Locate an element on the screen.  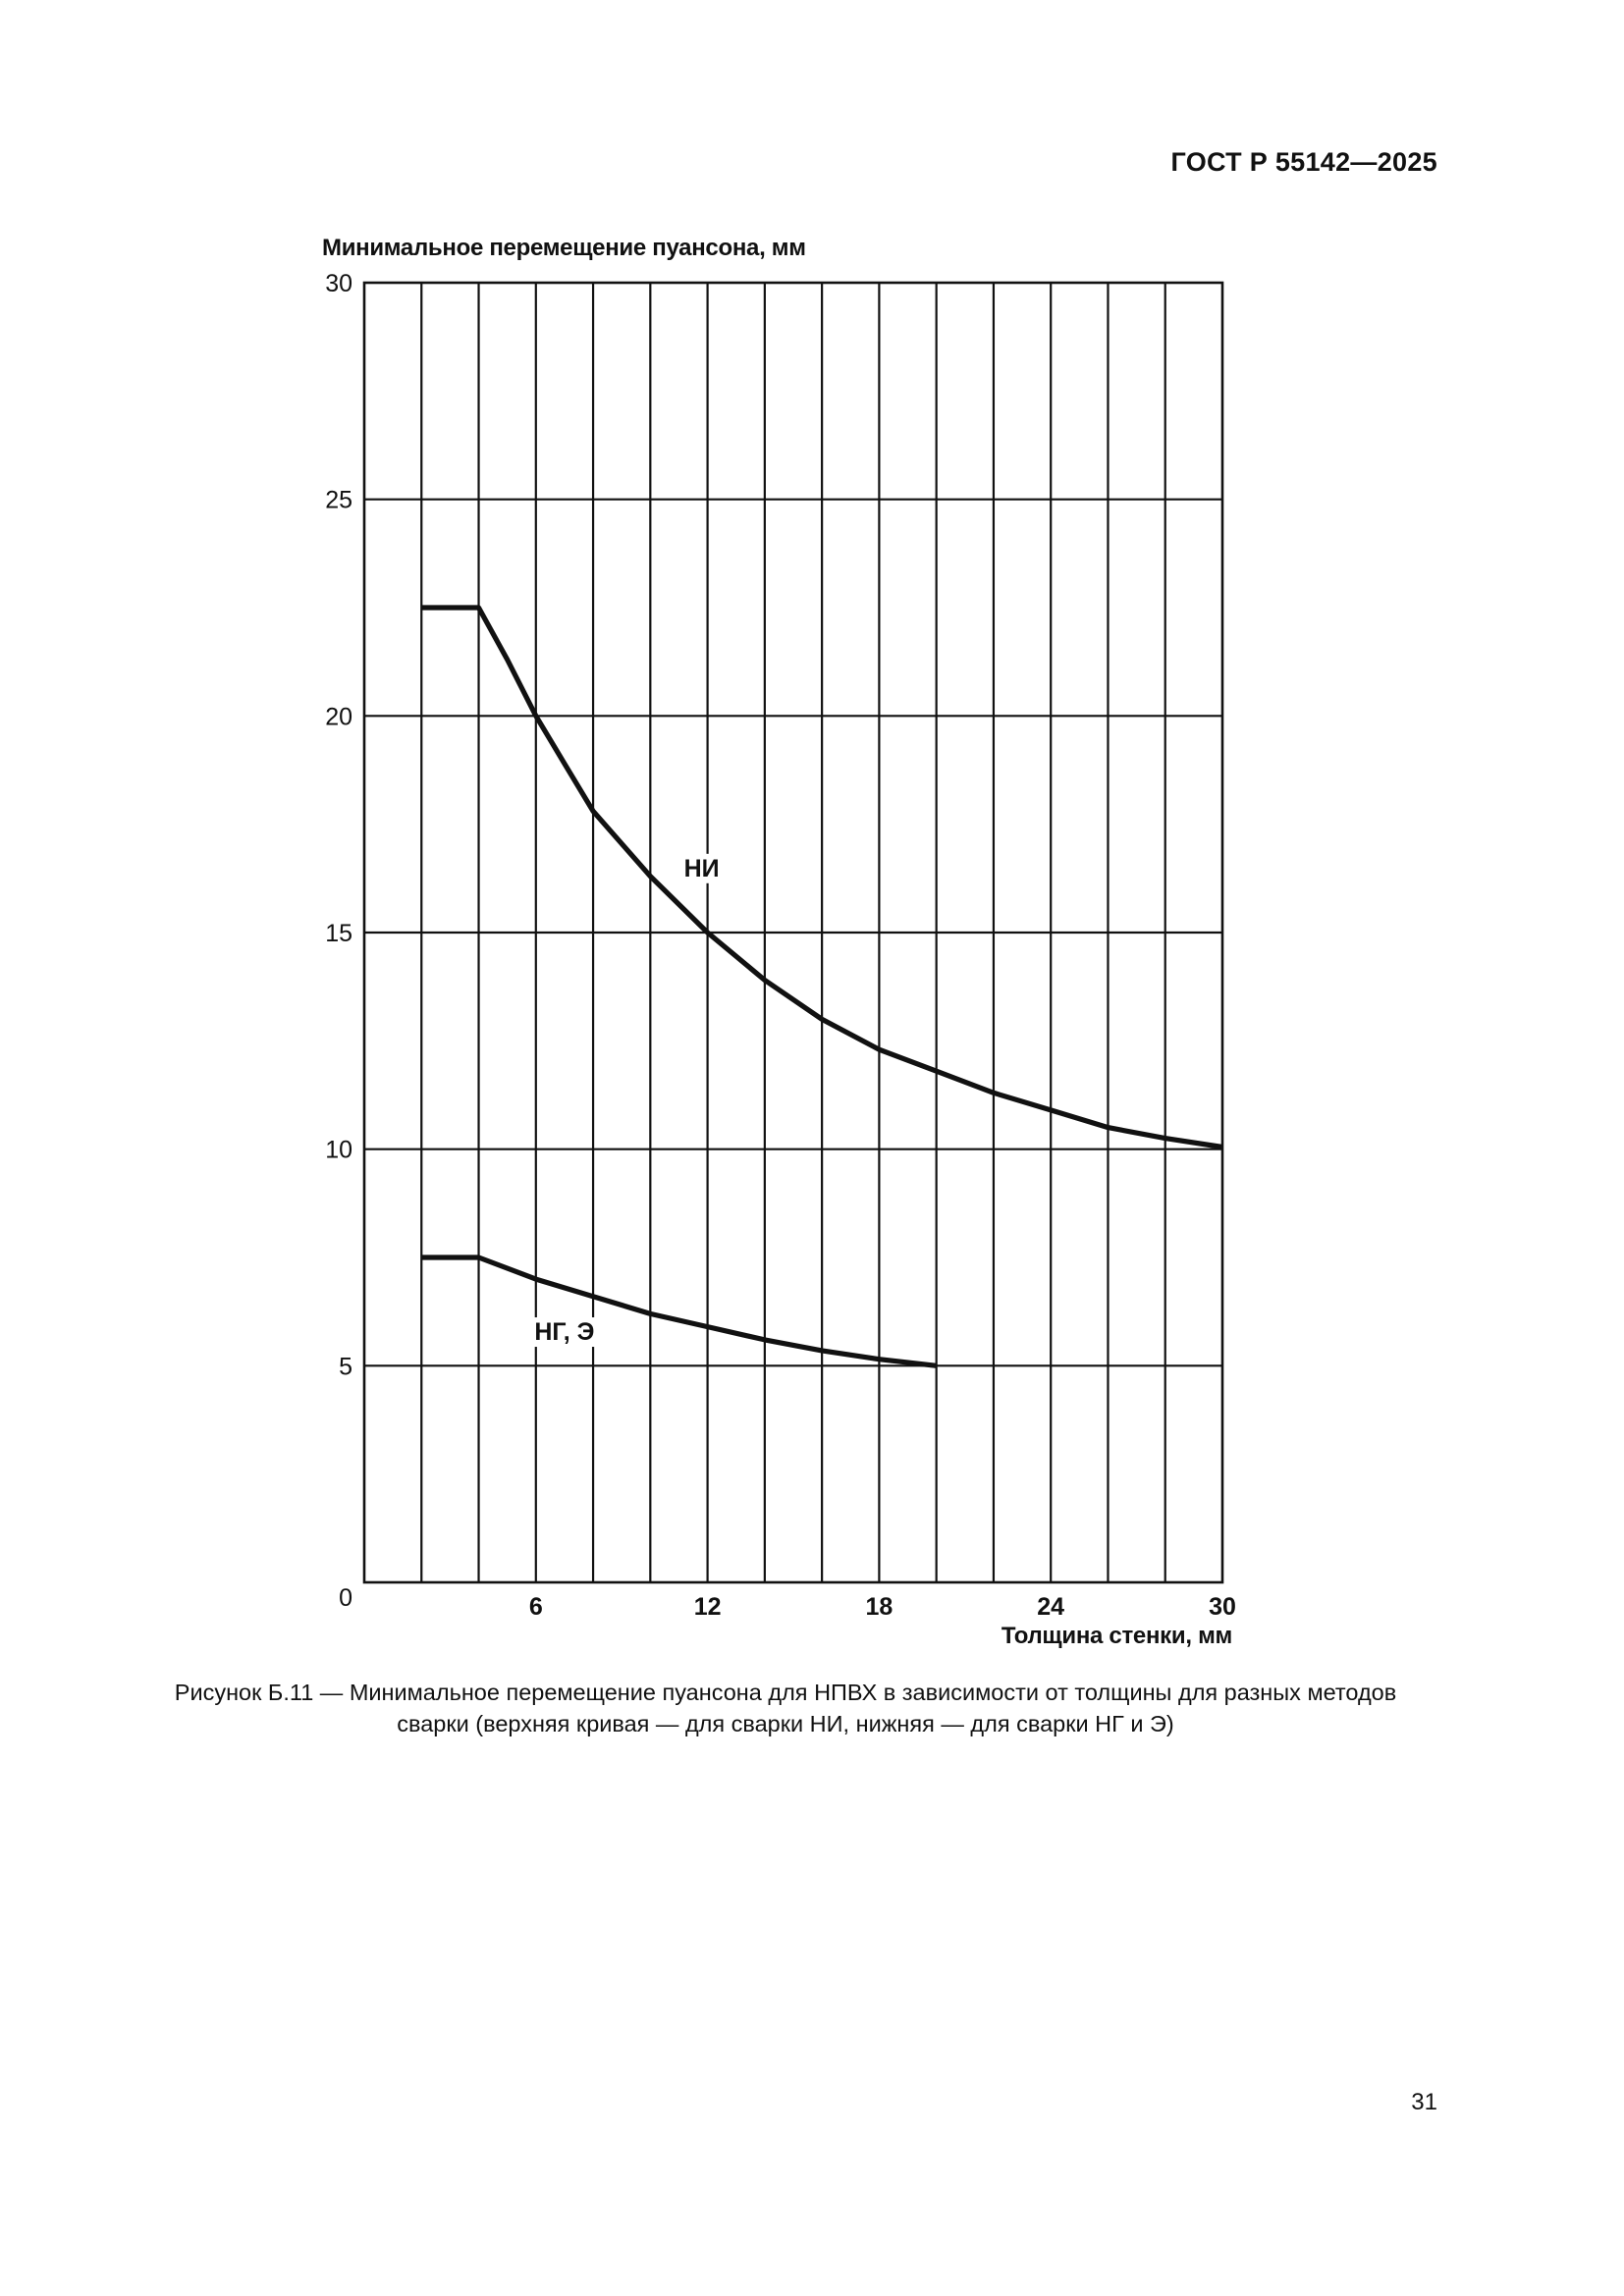
series-label-ng-e: НГ, Э is located at coordinates (564, 1332).